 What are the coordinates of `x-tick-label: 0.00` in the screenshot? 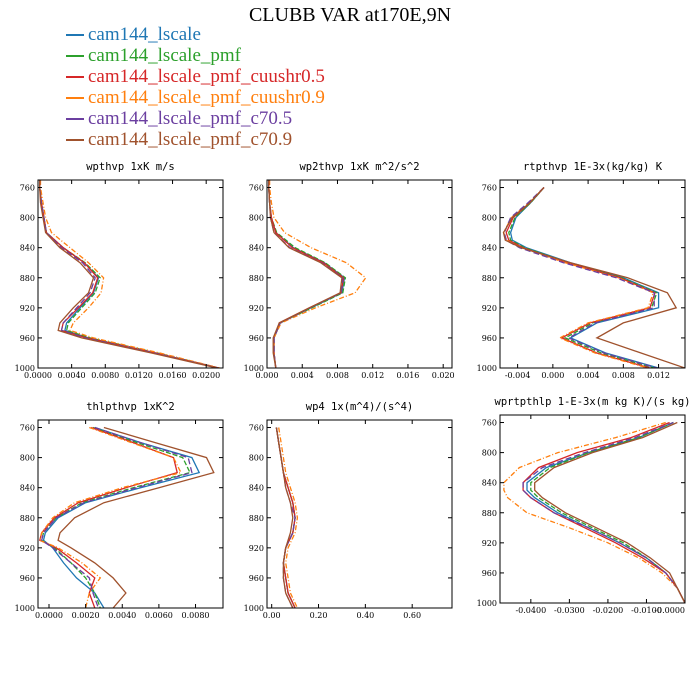 It's located at (272, 615).